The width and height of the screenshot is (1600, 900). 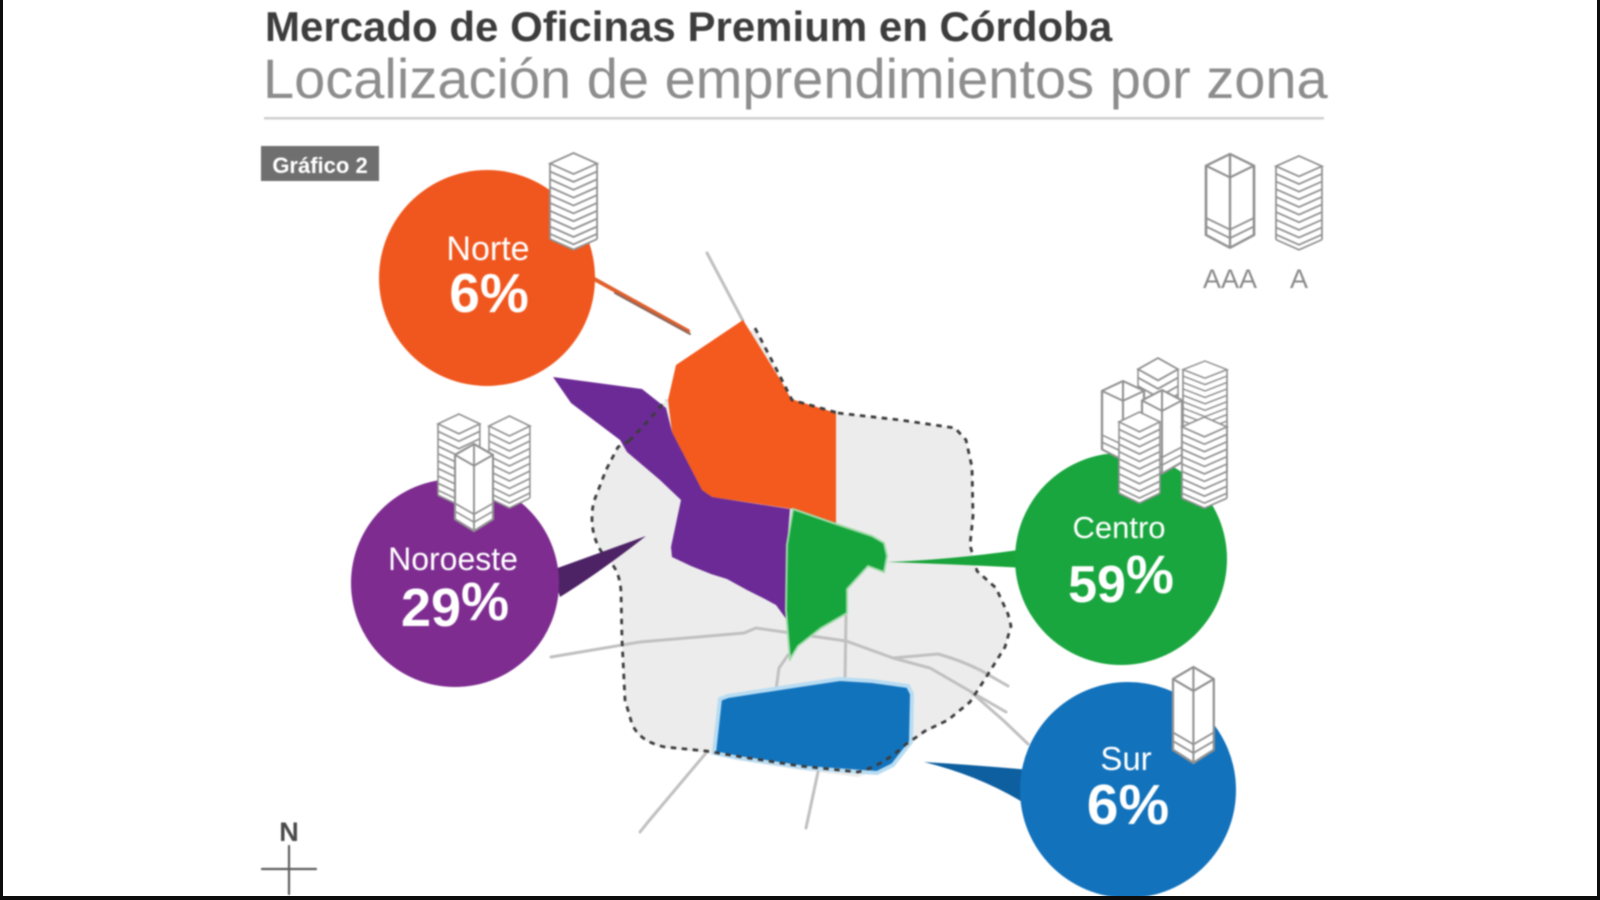 I want to click on svg-text: Sur, so click(x=1125, y=758).